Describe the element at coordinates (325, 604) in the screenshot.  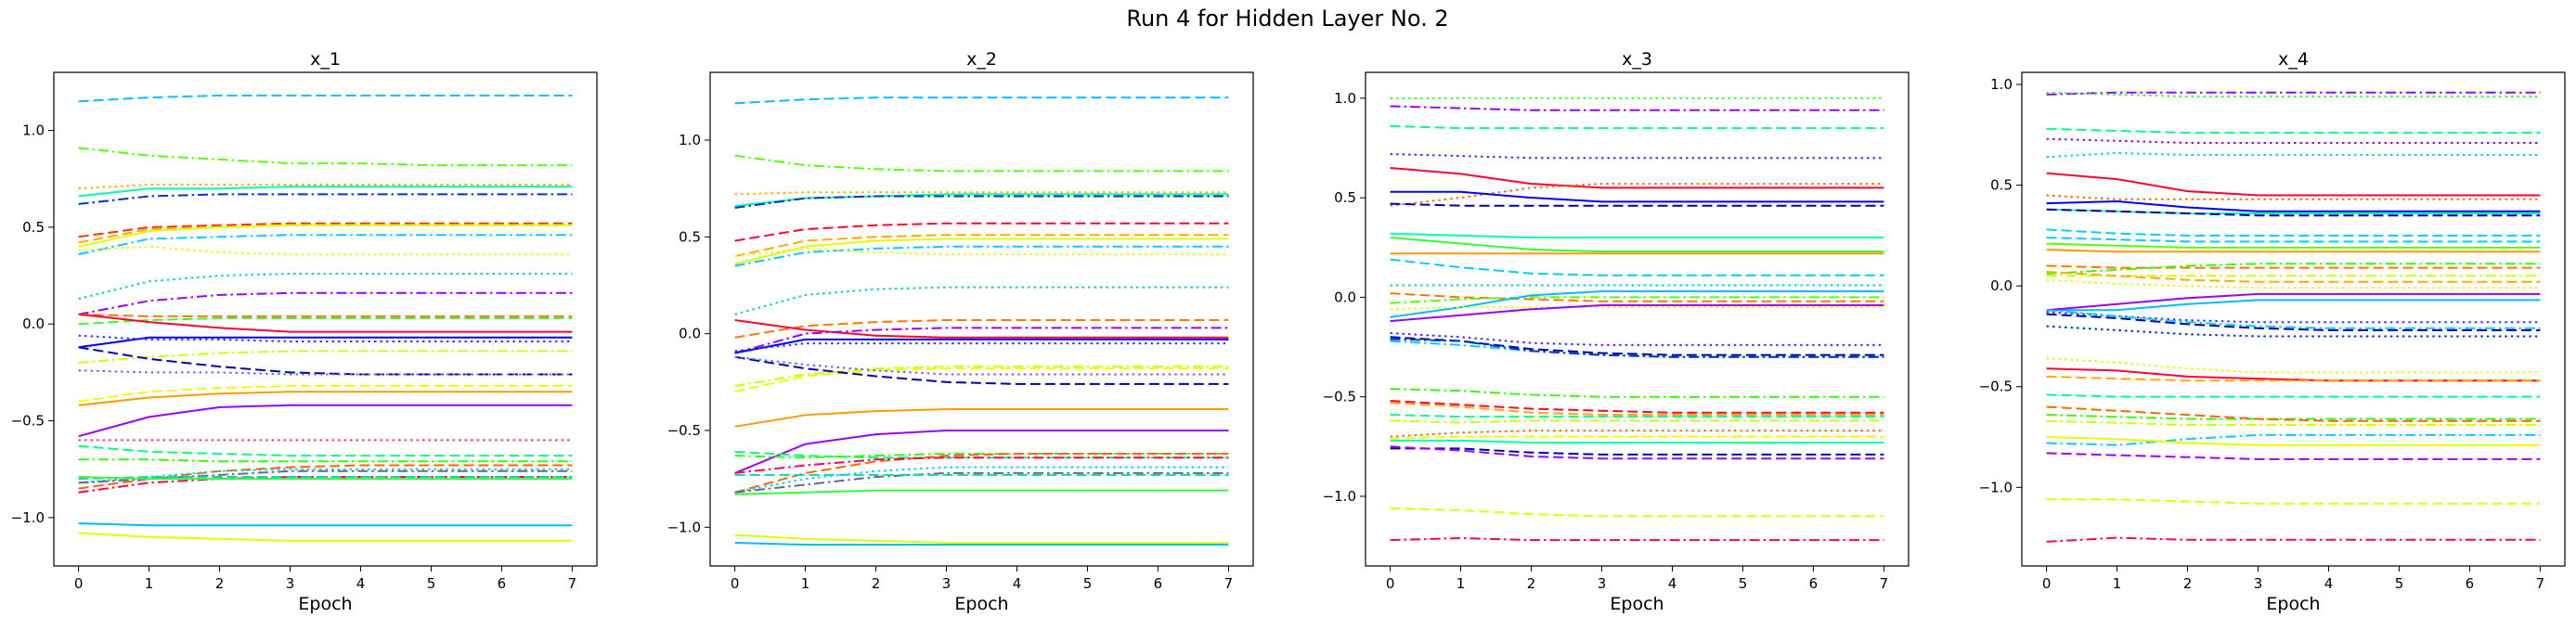
I see `x-axis-label: Epoch` at that location.